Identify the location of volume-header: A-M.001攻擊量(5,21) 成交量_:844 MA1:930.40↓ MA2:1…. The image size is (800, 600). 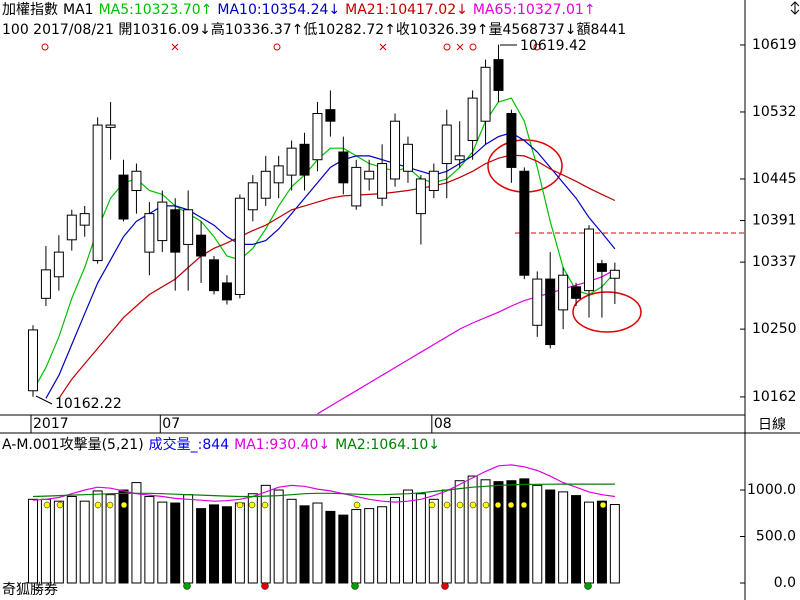
(221, 444).